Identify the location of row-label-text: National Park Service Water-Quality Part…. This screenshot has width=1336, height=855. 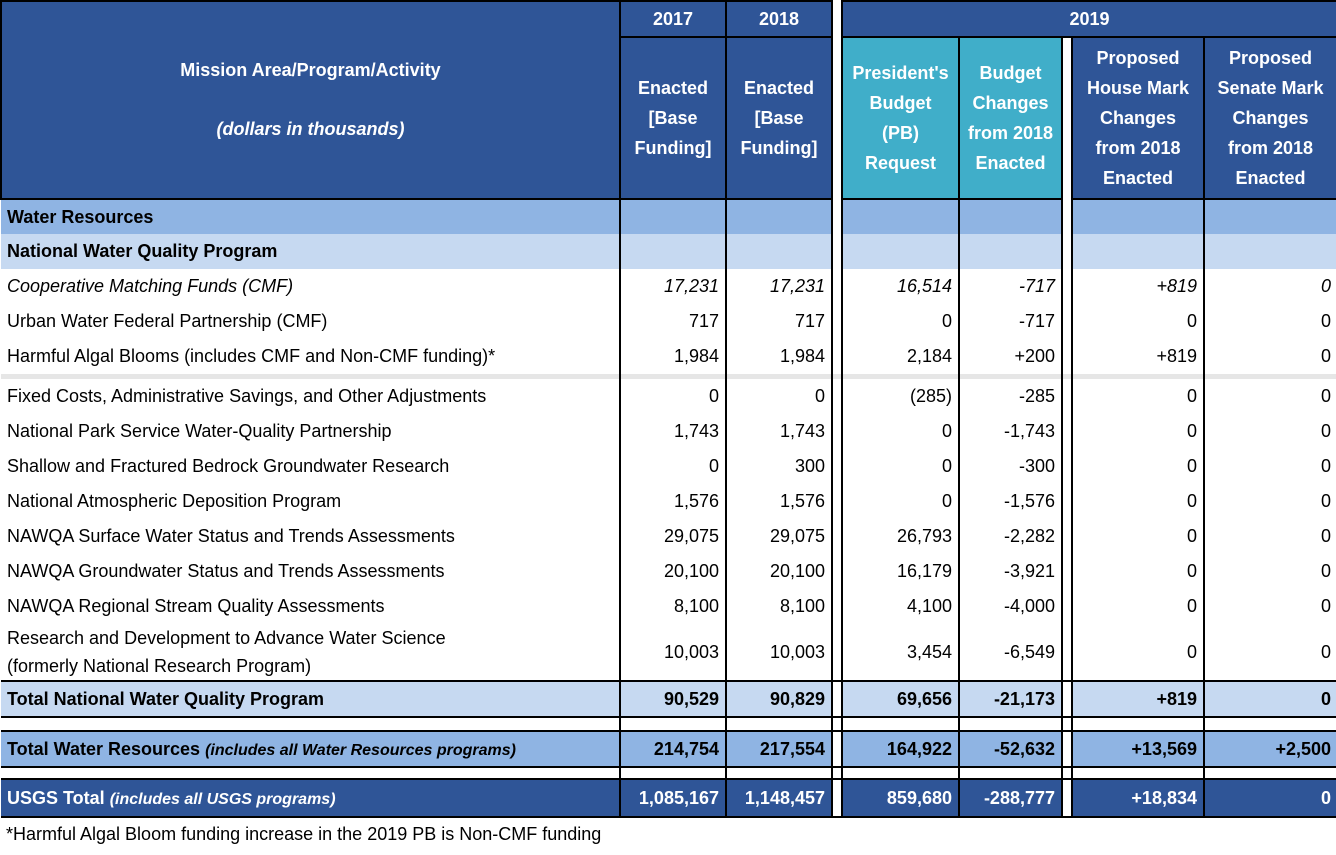
(199, 431).